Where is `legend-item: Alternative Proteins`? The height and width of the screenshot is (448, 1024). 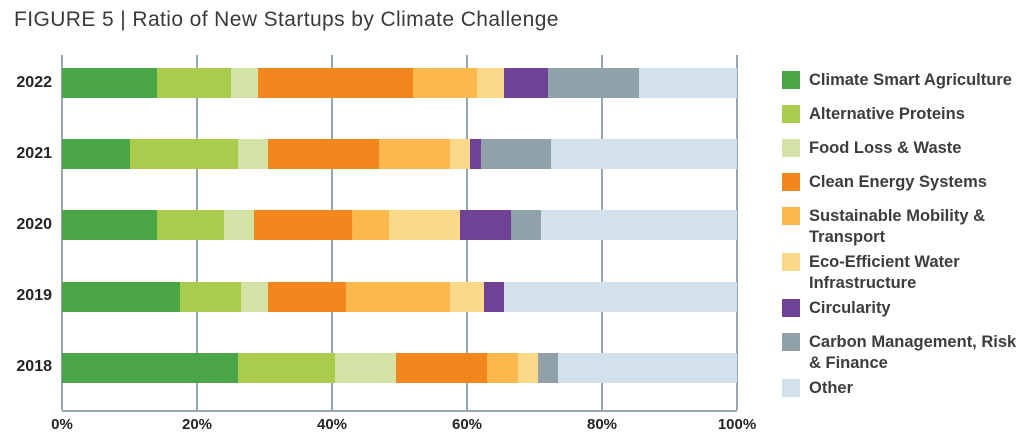
legend-item: Alternative Proteins is located at coordinates (903, 114).